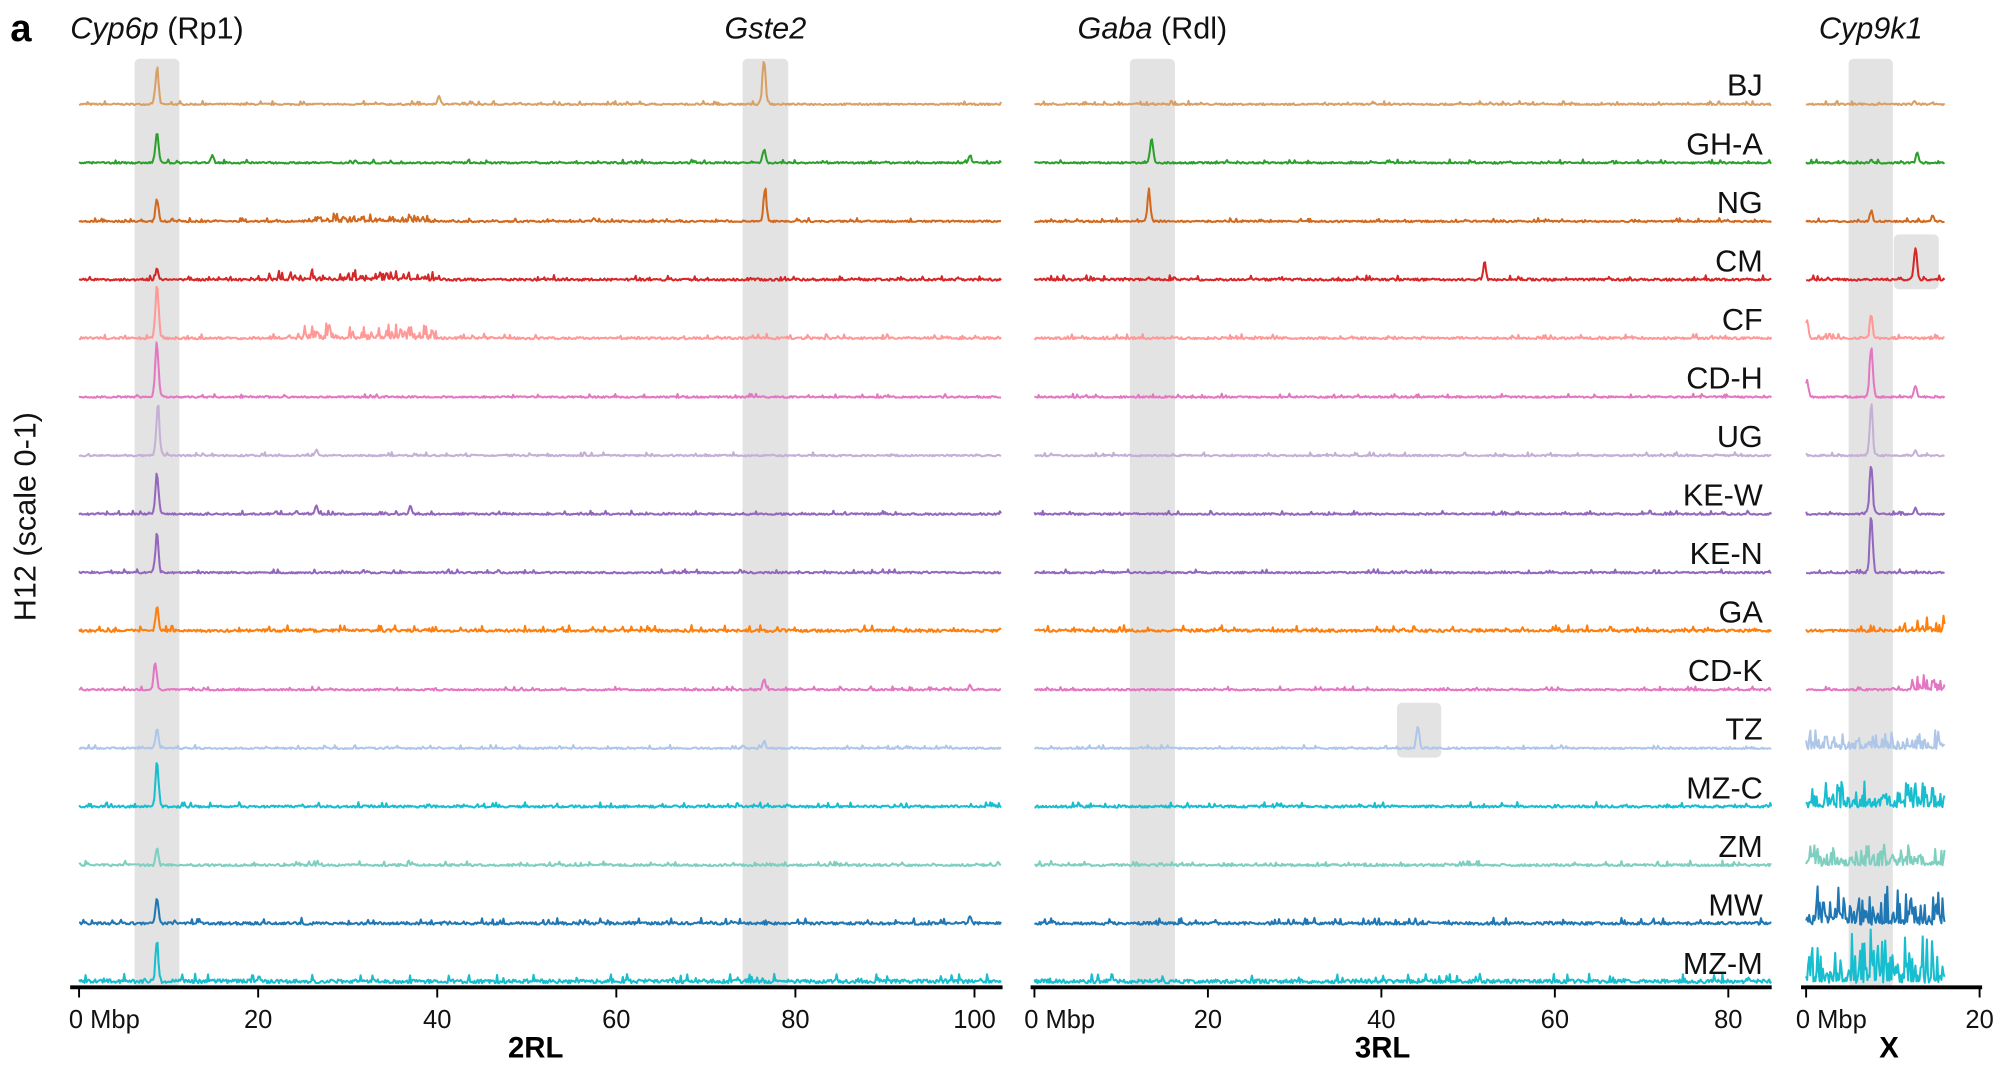 This screenshot has height=1069, width=2000. What do you see at coordinates (1403, 863) in the screenshot?
I see `h12-trace-zm-3rl` at bounding box center [1403, 863].